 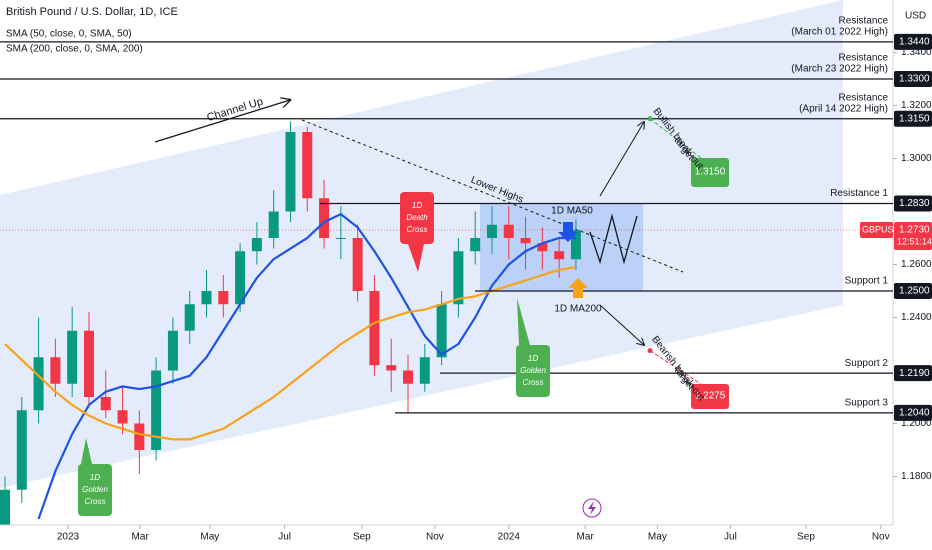 I want to click on ma50-arrow, so click(x=568, y=232).